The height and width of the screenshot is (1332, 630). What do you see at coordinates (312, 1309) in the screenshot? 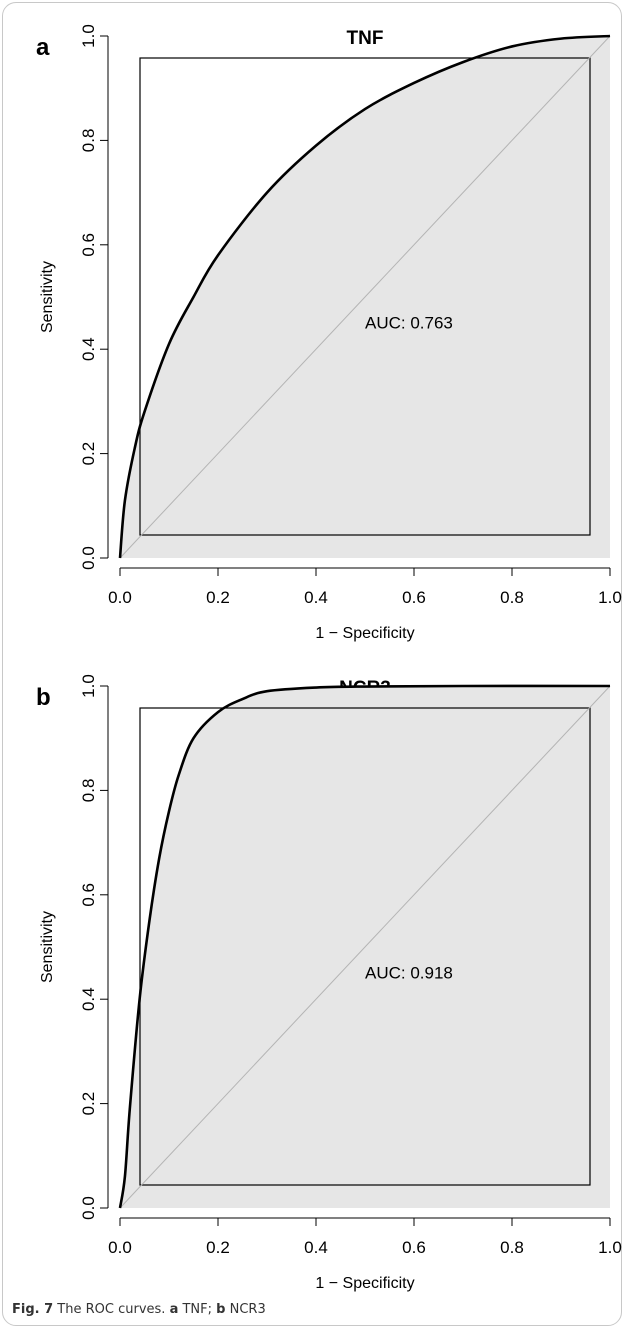
I see `figure-caption: Fig. 7 The ROC curves. a TNF; b NCR3` at bounding box center [312, 1309].